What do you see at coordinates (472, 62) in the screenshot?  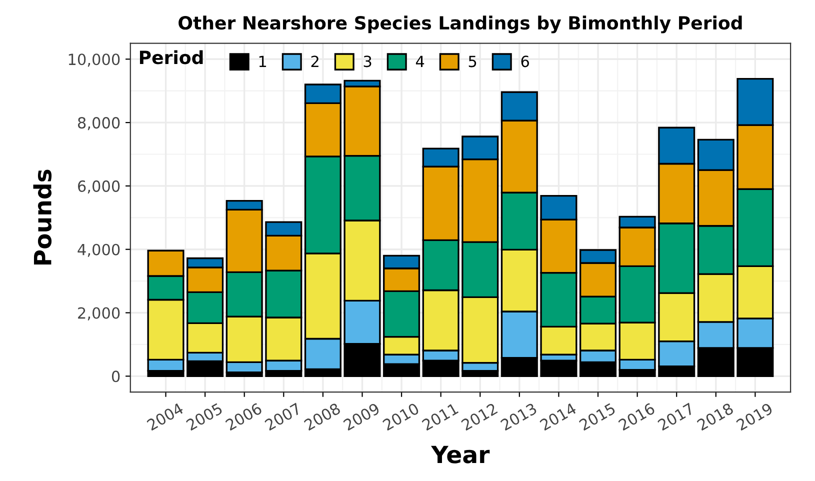 I see `legend-label: 5` at bounding box center [472, 62].